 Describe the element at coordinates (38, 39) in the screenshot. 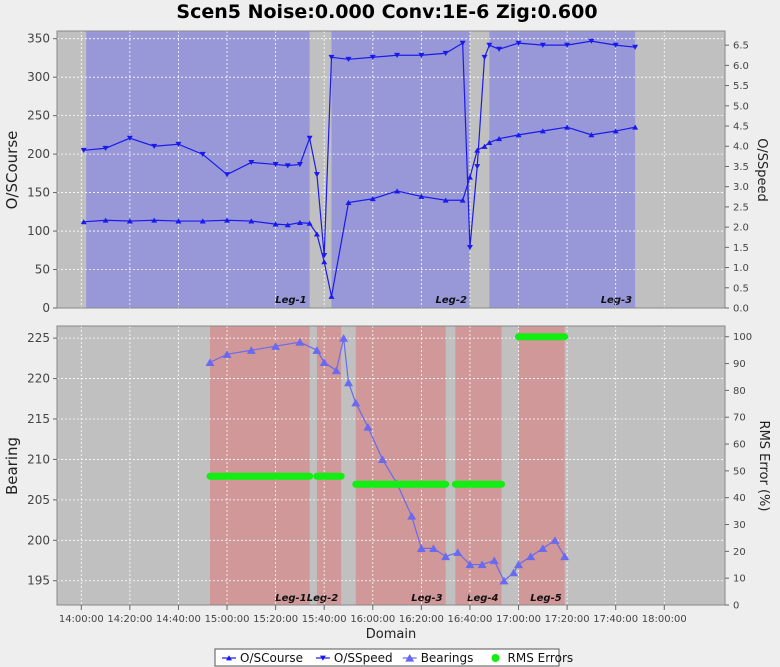

I see `left-tick-label: 350` at that location.